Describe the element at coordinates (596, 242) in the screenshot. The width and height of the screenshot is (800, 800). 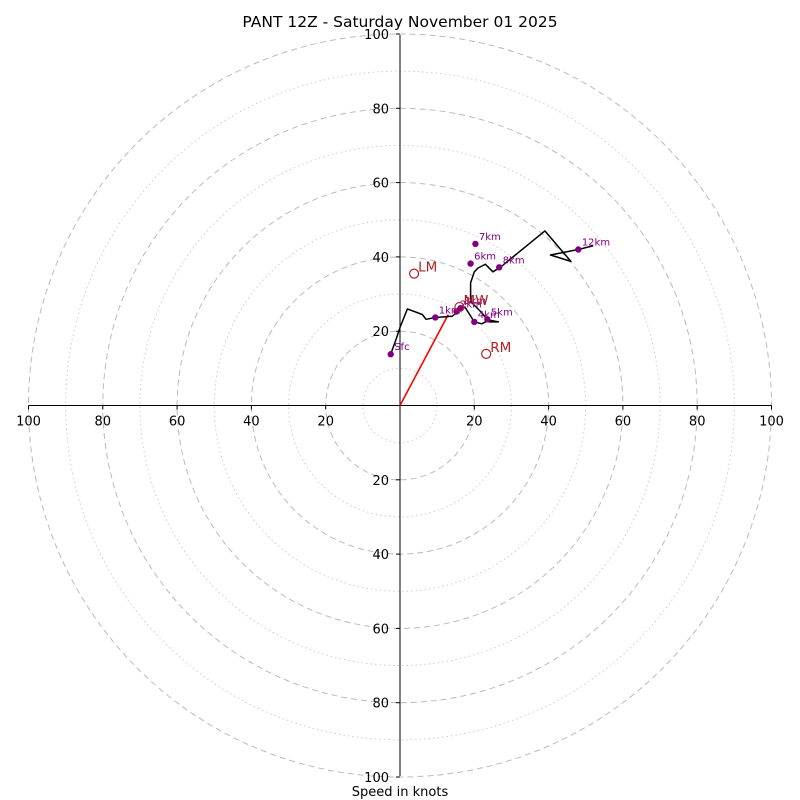
I see `height-label-12km: 12km` at that location.